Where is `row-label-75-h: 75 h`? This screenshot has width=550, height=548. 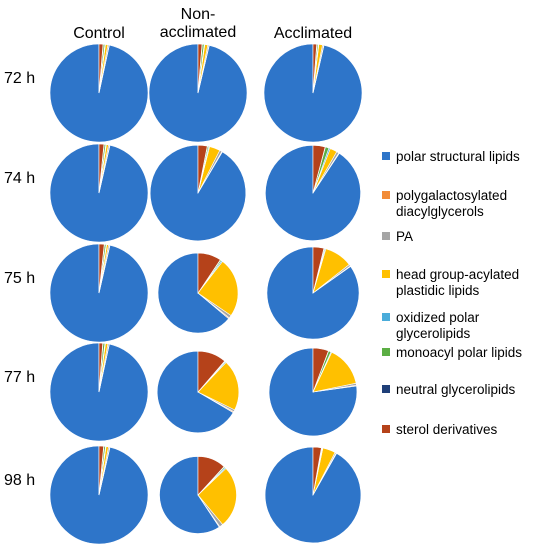
row-label-75-h: 75 h is located at coordinates (19, 278).